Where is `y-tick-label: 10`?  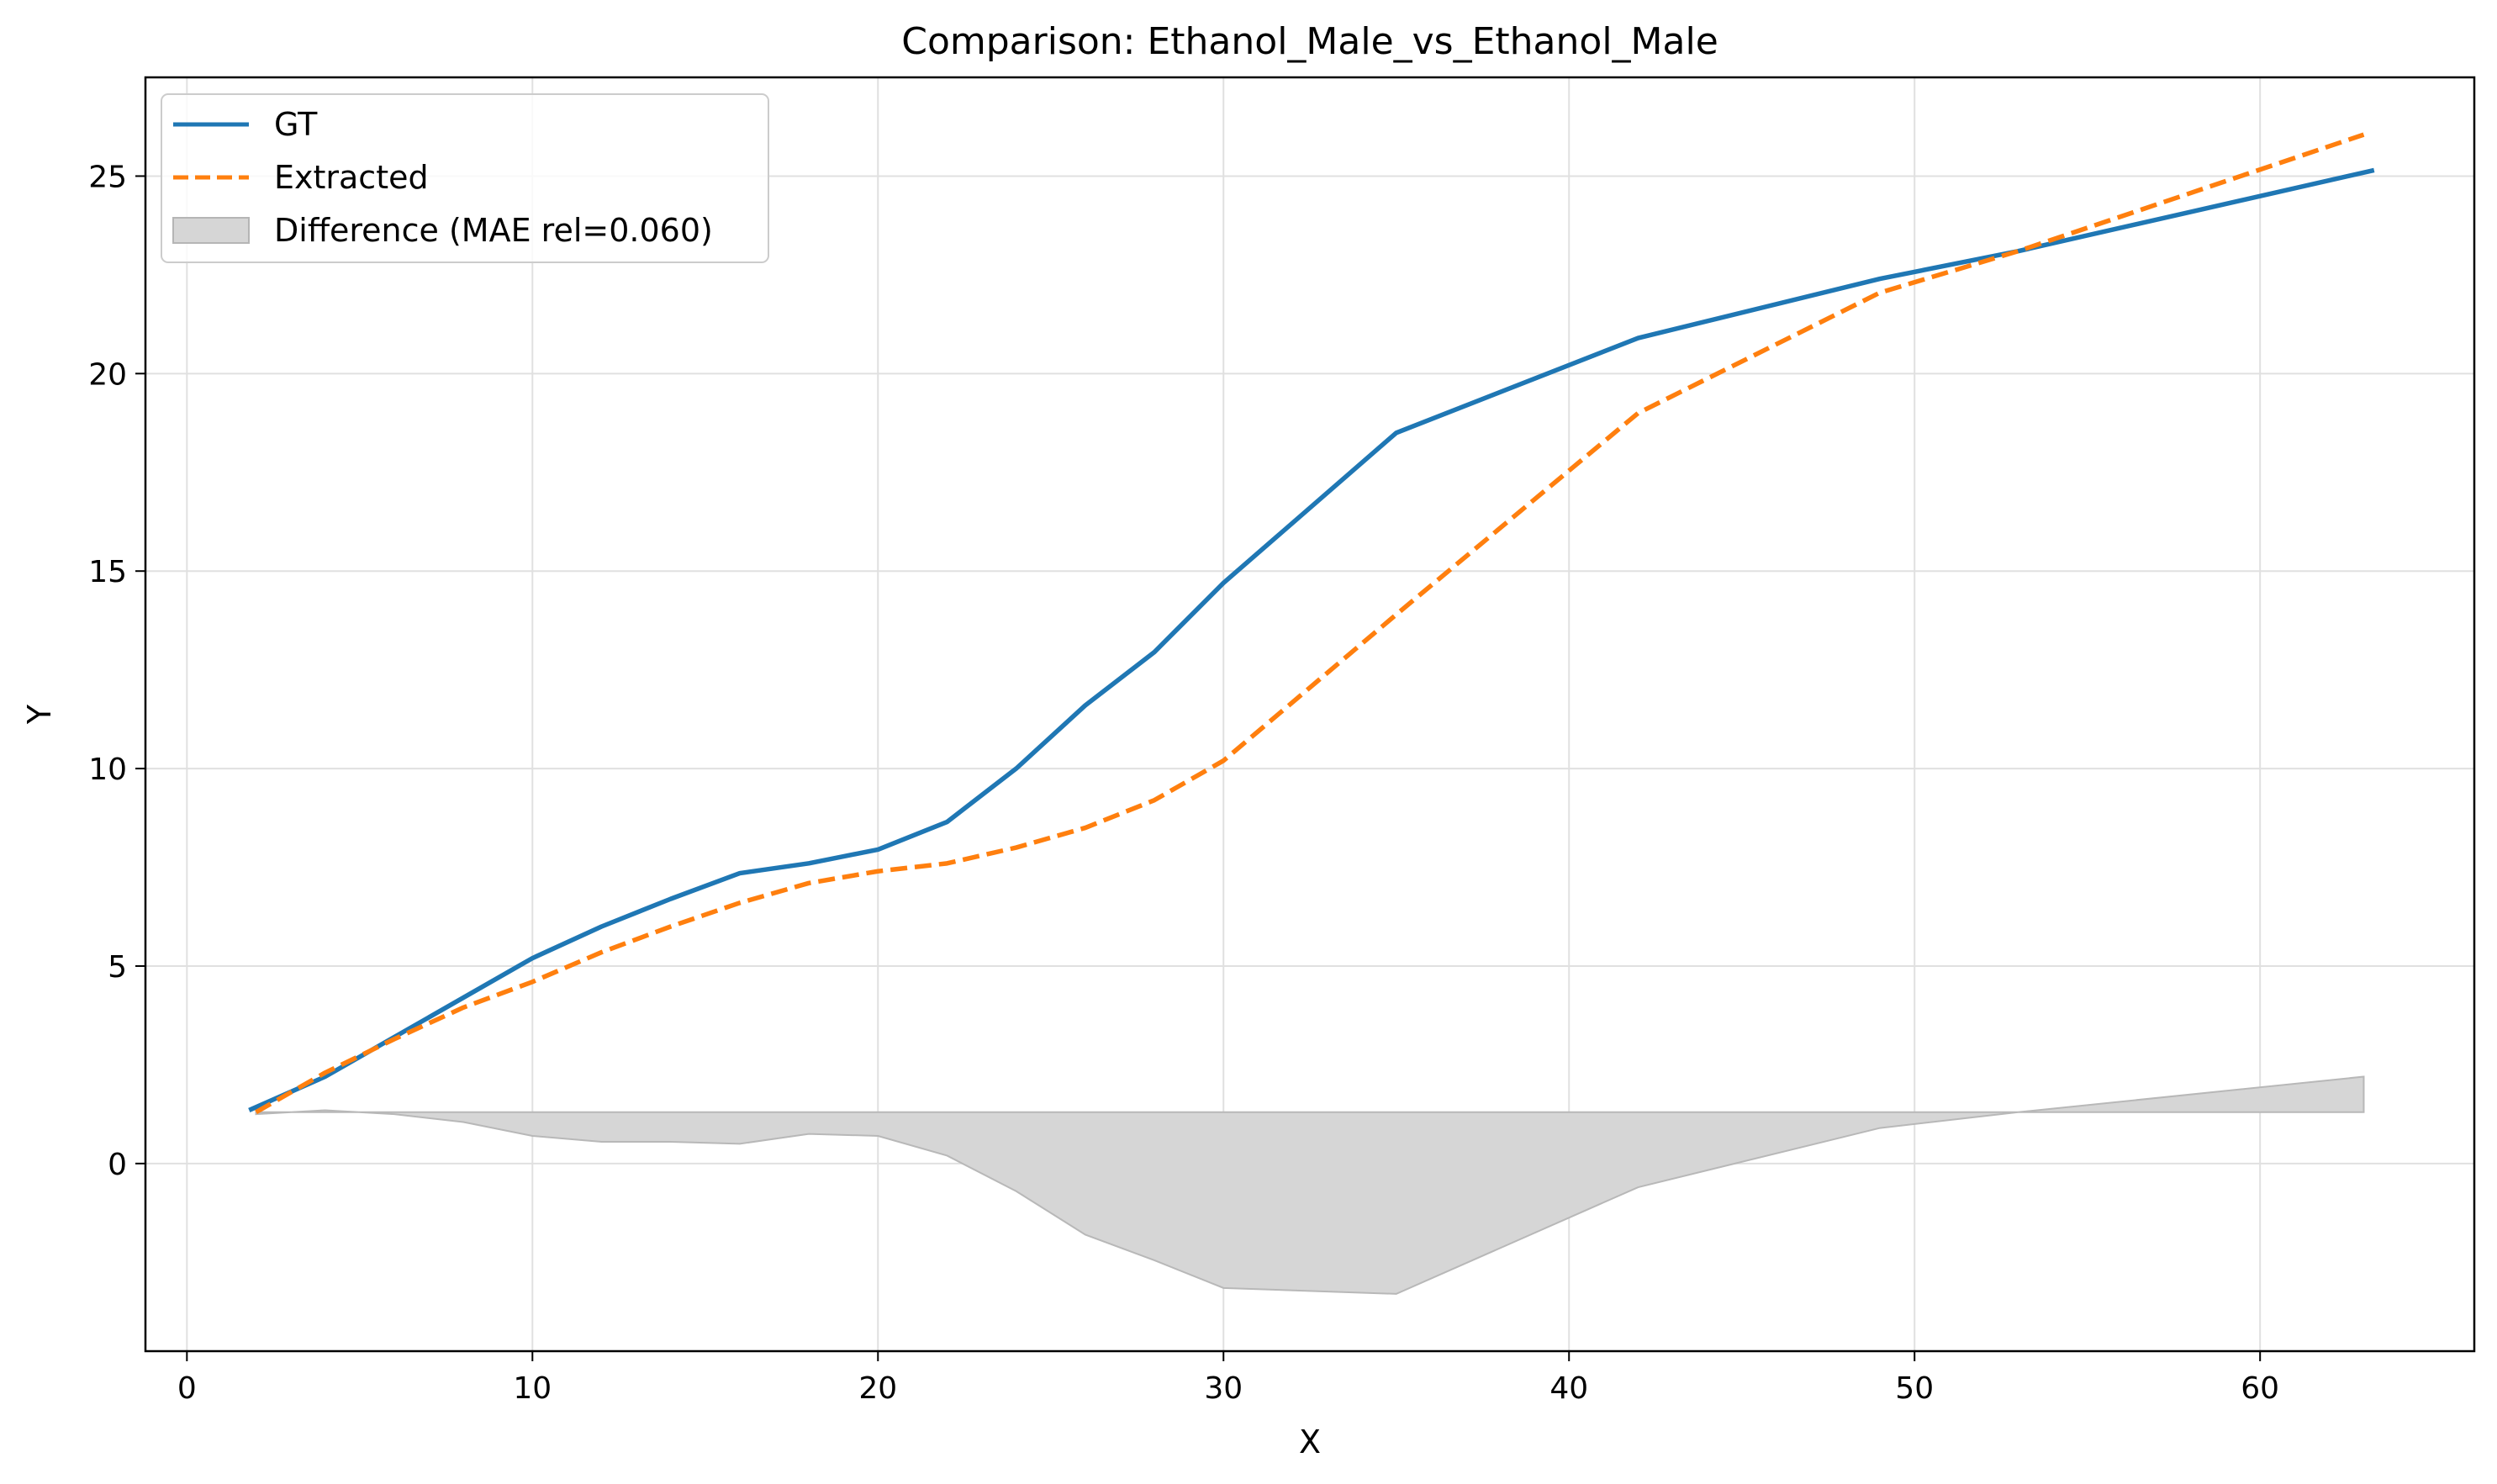 y-tick-label: 10 is located at coordinates (107, 770).